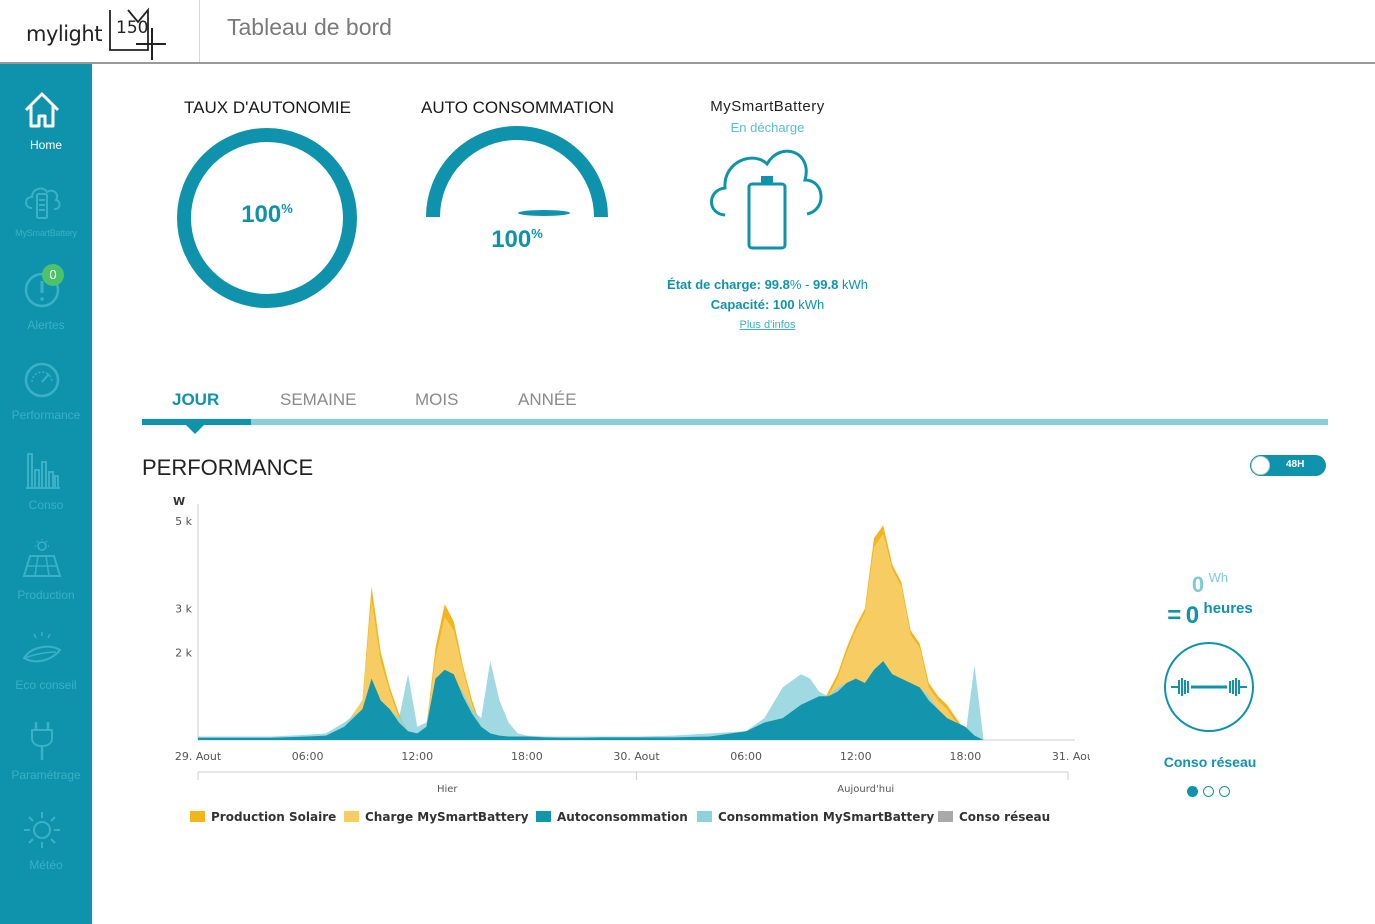  I want to click on sidebar-item-label: Alertes, so click(46, 325).